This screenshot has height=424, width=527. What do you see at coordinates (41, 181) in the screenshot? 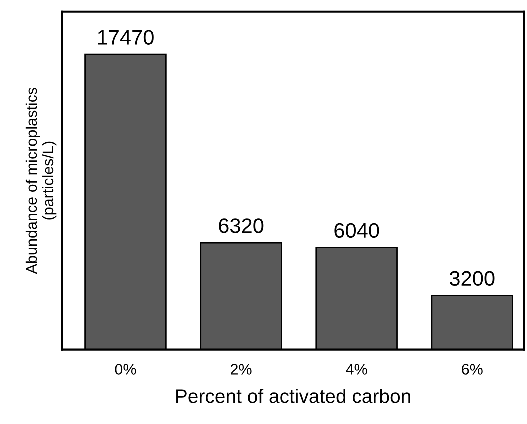
I see `y-axis-title: Abundance of microplastics (particles/L)` at bounding box center [41, 181].